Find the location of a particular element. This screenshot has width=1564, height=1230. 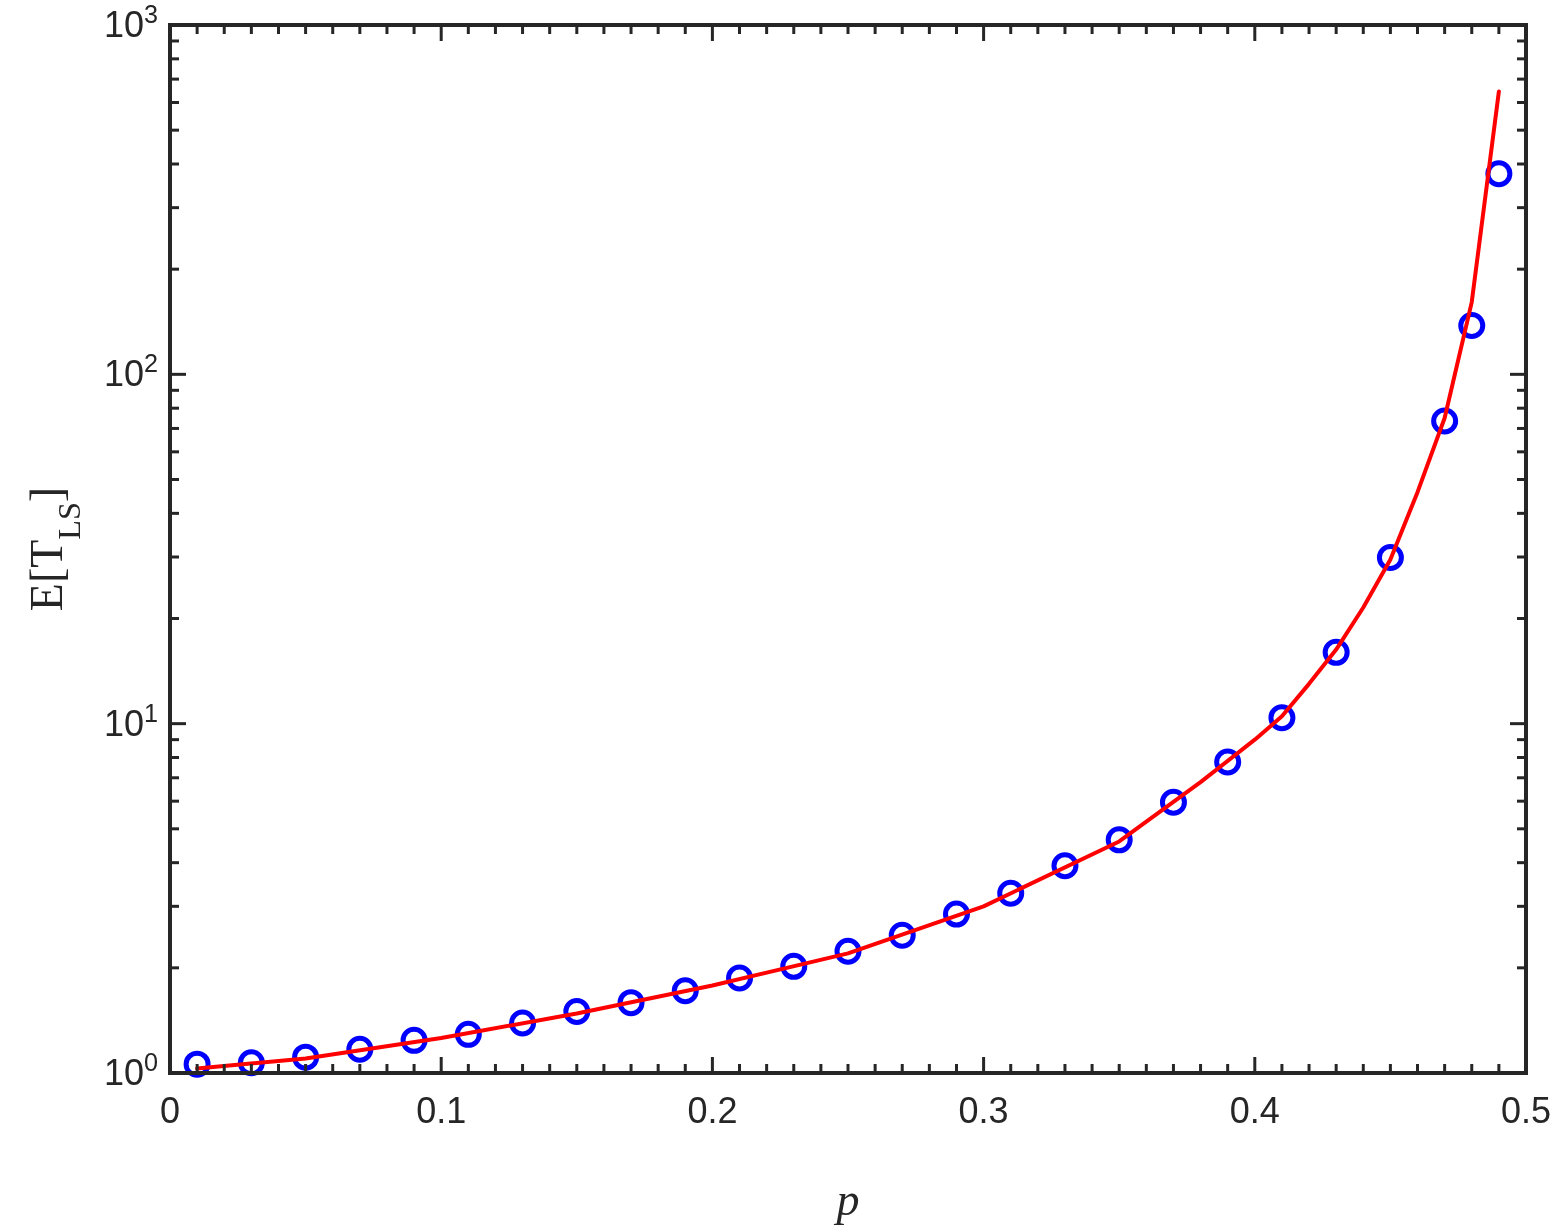

y-tick-label: 10$^{1}$ is located at coordinates (130, 721).